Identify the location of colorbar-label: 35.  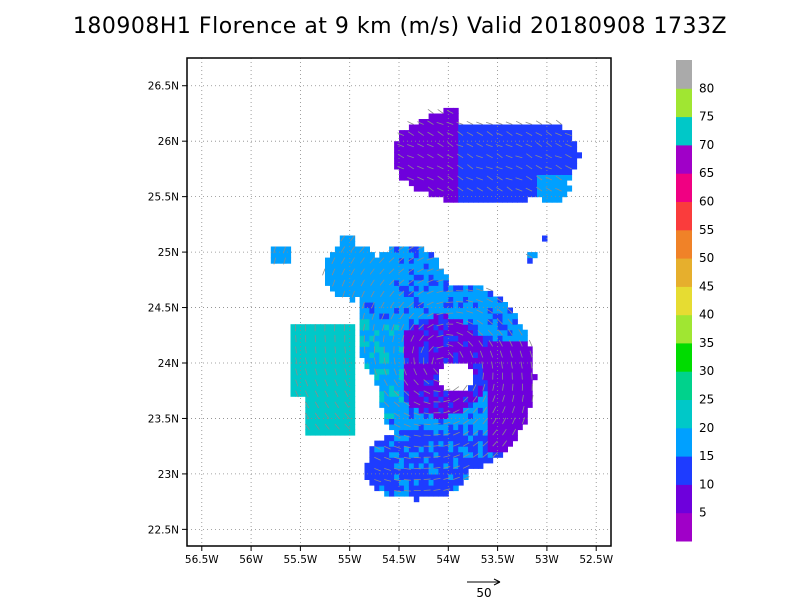
(706, 343).